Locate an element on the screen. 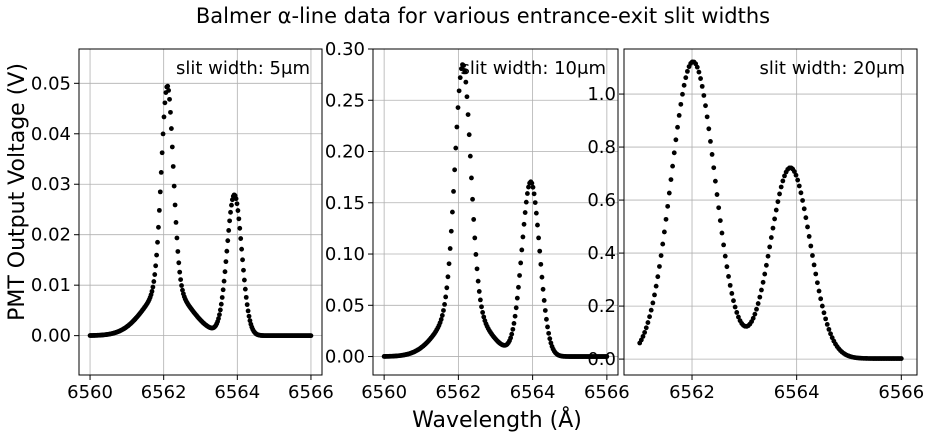 The width and height of the screenshot is (933, 440). y-tick-label: 0.0 is located at coordinates (601, 359).